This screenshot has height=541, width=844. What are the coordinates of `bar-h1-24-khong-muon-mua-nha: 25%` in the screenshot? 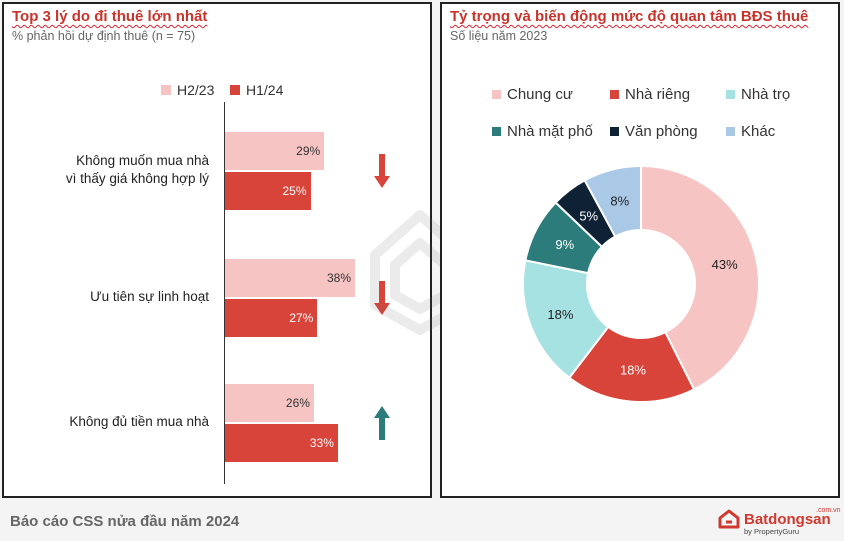 It's located at (268, 191).